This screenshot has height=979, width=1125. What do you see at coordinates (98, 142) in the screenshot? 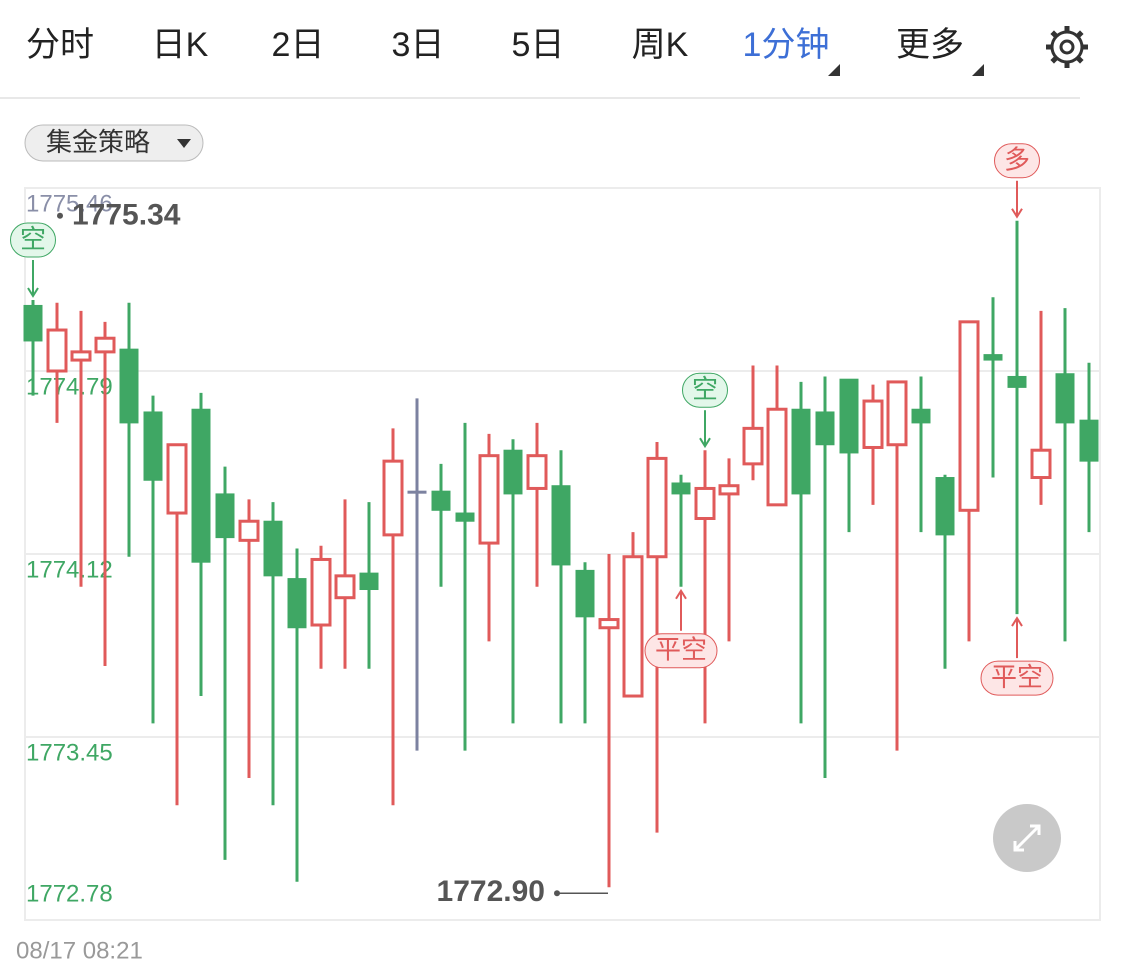
I see `strategy-label: 集金策略` at bounding box center [98, 142].